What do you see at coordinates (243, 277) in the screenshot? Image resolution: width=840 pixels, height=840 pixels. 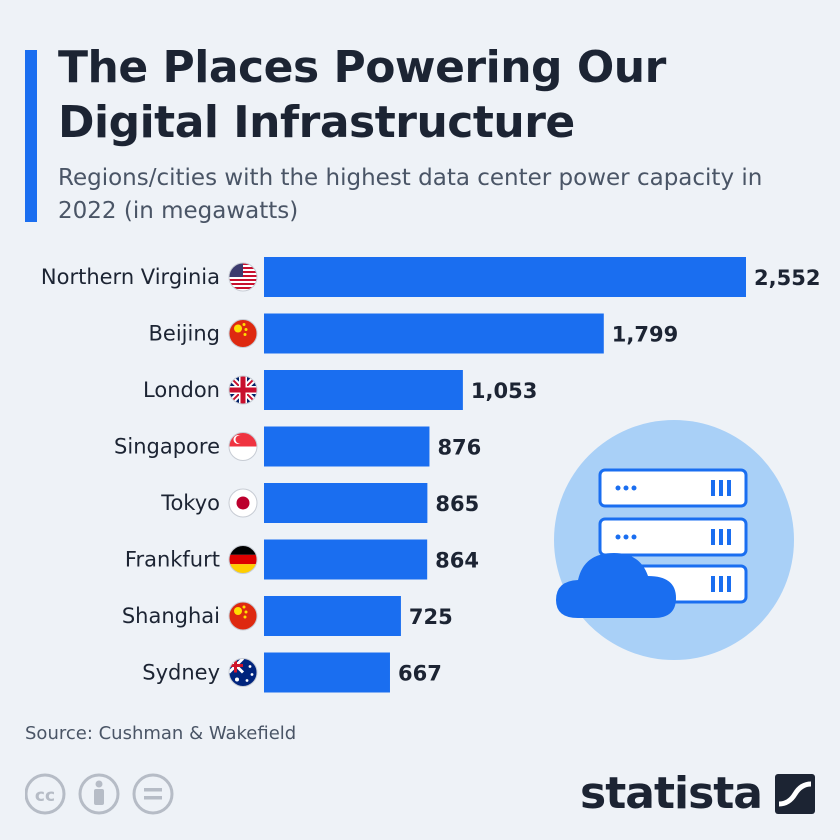 I see `us-flag-icon` at bounding box center [243, 277].